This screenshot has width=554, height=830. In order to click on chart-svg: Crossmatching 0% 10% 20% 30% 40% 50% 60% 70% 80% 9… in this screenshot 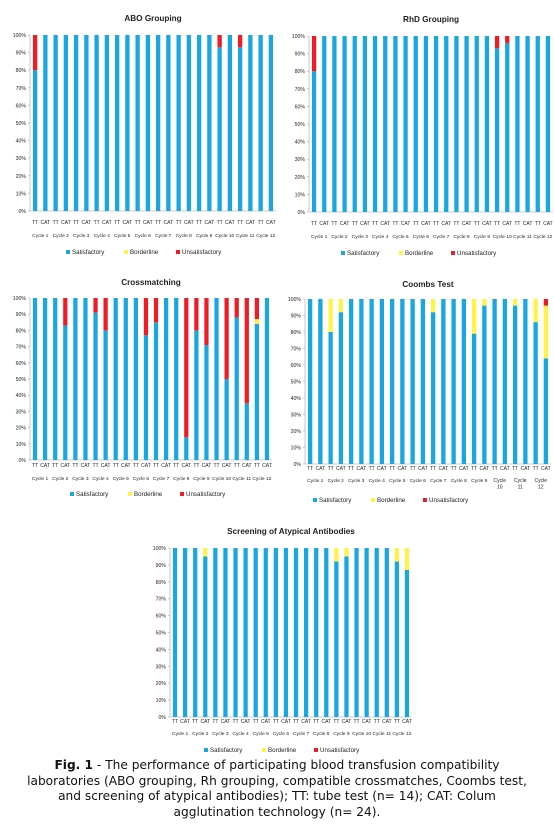, I will do `click(142, 388)`.